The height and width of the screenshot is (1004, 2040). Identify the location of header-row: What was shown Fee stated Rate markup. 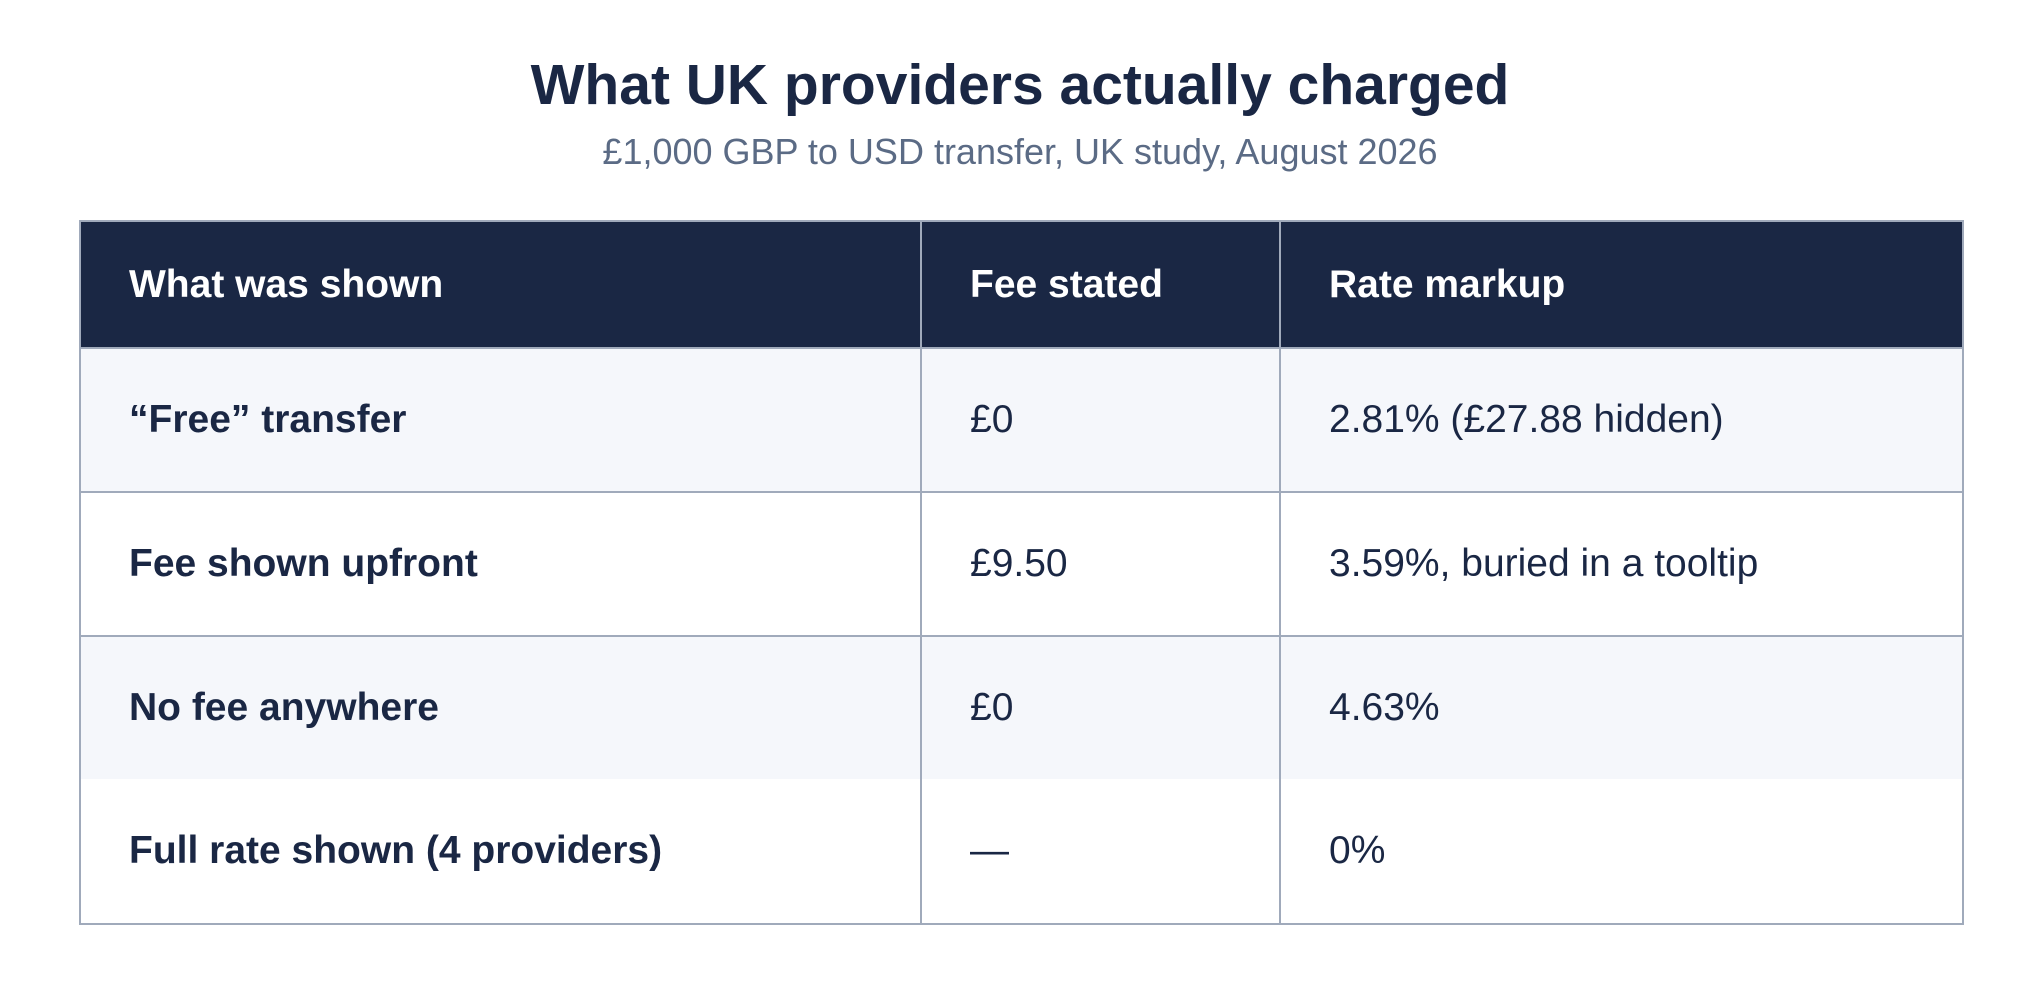
(1021, 284).